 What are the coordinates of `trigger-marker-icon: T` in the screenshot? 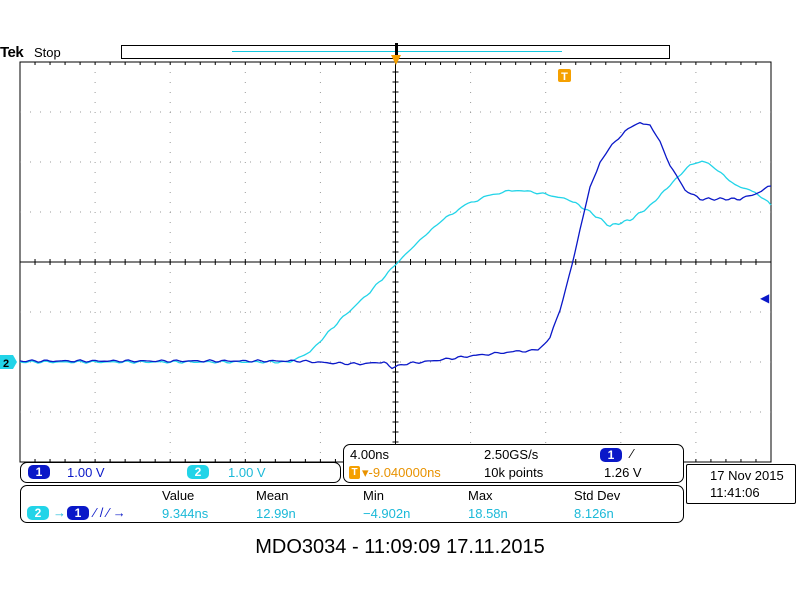 It's located at (564, 76).